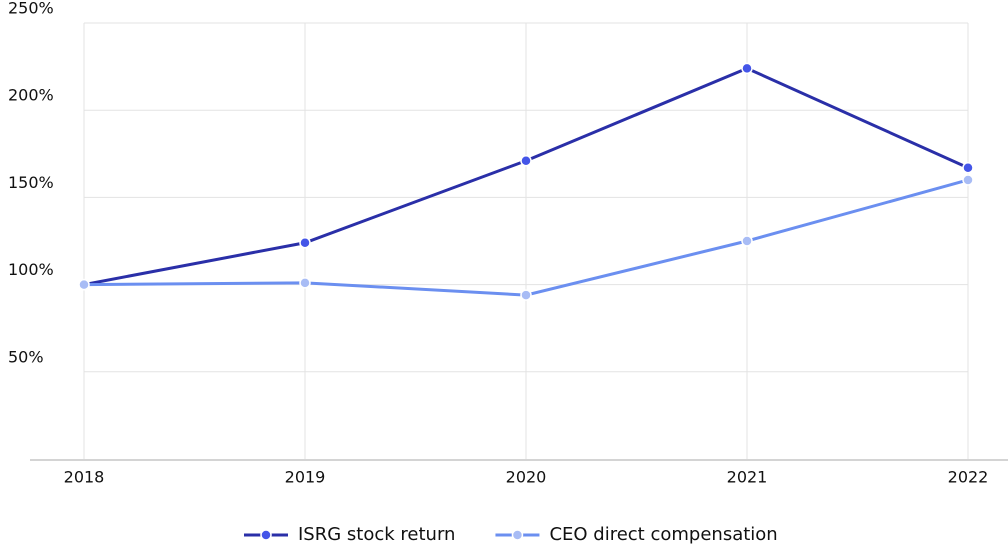 Image resolution: width=1008 pixels, height=544 pixels. Describe the element at coordinates (968, 477) in the screenshot. I see `x-tick-label: 2022` at that location.